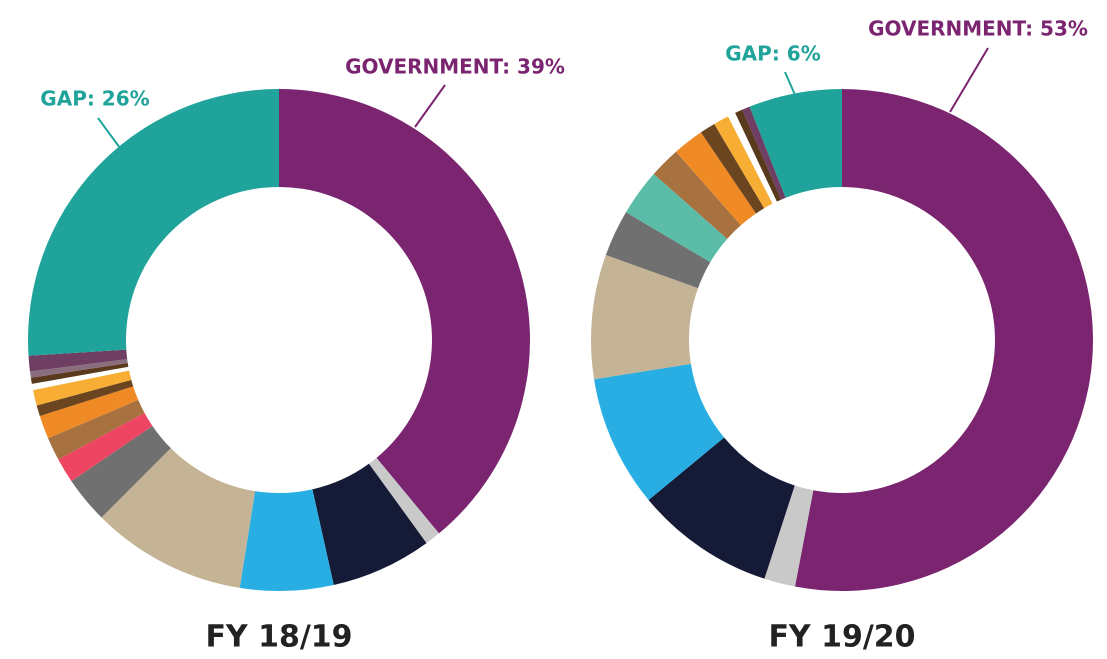 The height and width of the screenshot is (659, 1107). What do you see at coordinates (455, 67) in the screenshot?
I see `segment-label: GOVERNMENT: 39%` at bounding box center [455, 67].